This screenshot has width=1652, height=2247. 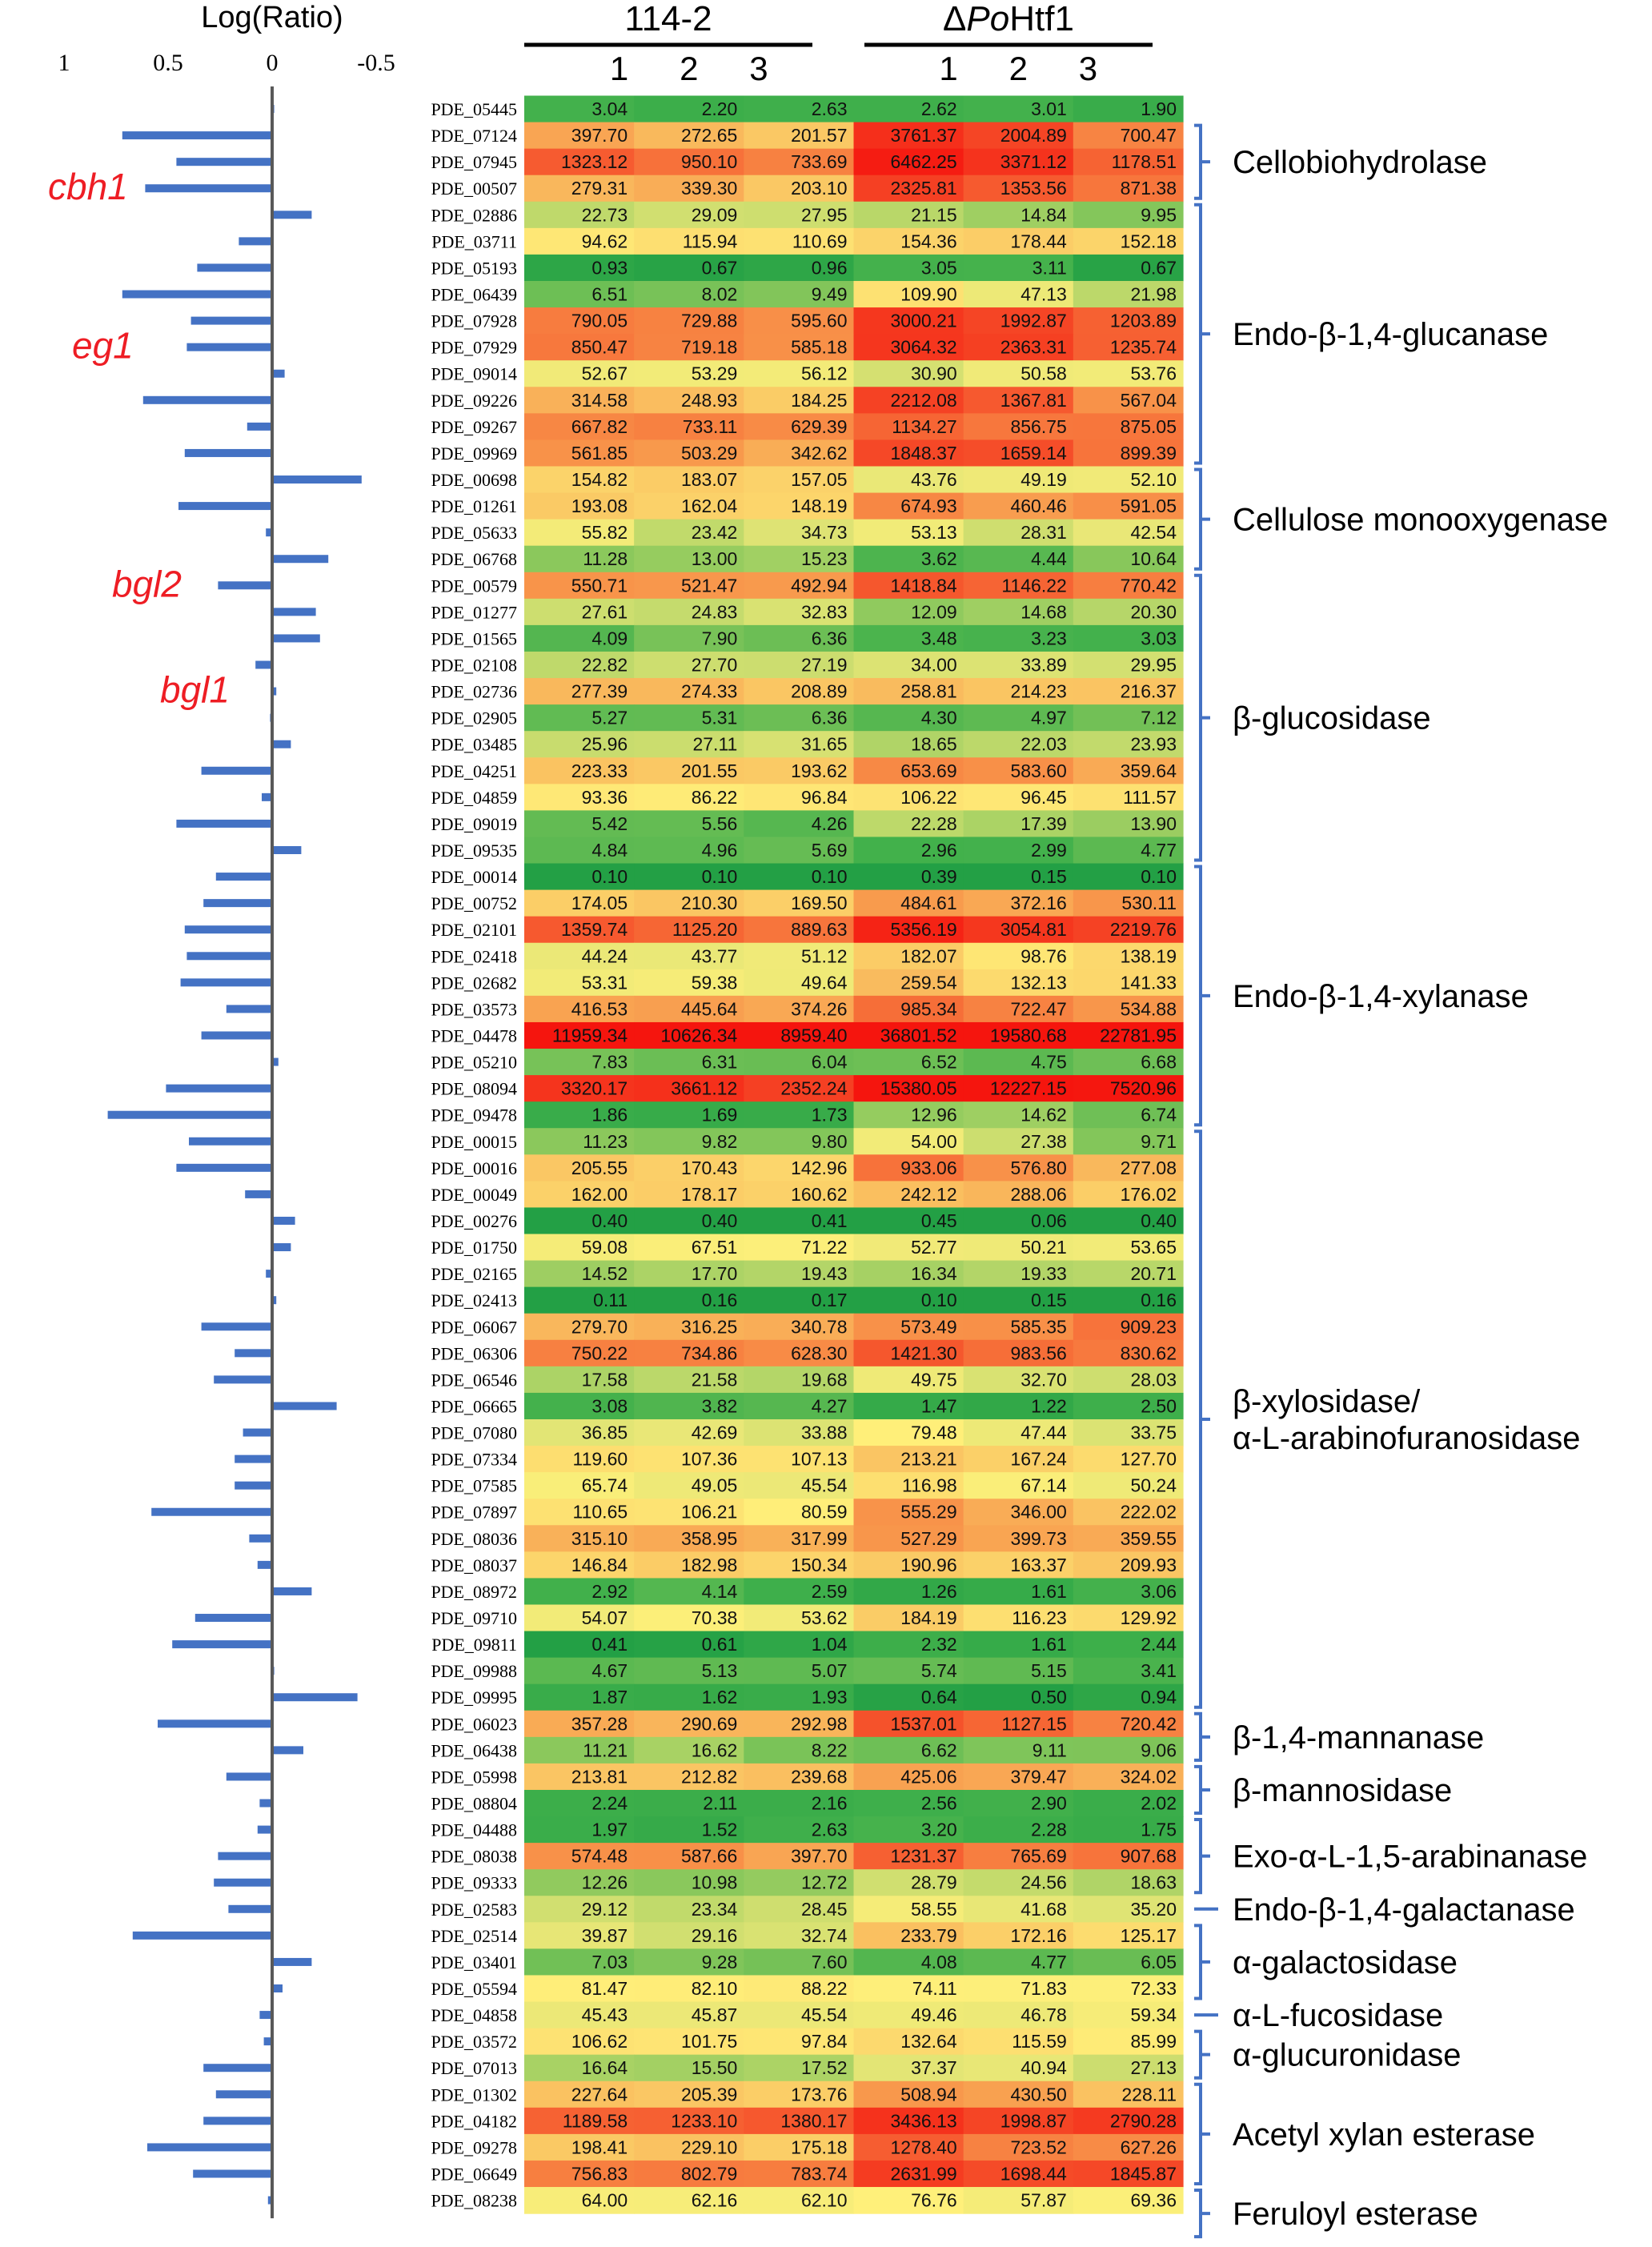 What do you see at coordinates (934, 1432) in the screenshot?
I see `heat-cell-value: 79.48` at bounding box center [934, 1432].